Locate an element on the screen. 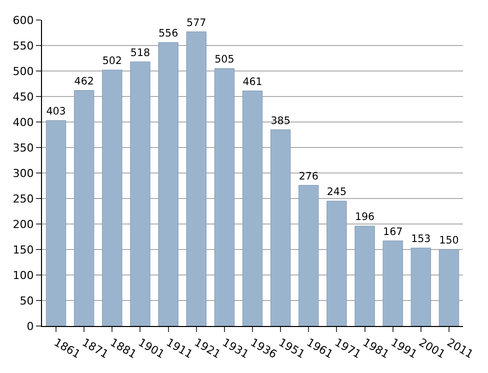 This screenshot has height=373, width=488. y-tick-label: 500 is located at coordinates (23, 71).